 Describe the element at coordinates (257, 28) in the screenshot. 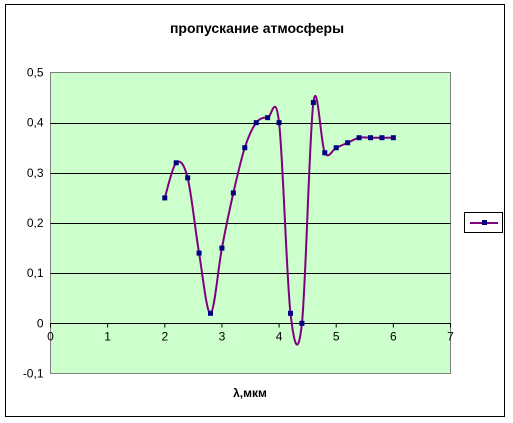

I see `chart-title: пропускание атмосферы` at that location.